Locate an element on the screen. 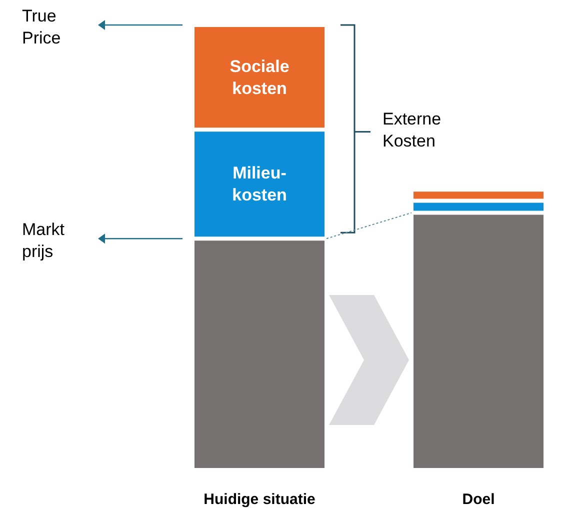  series-label: Sociale kosten is located at coordinates (260, 77).